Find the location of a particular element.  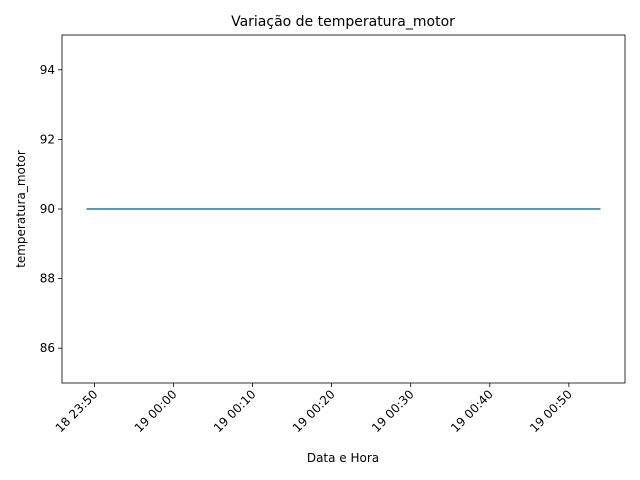

y-tick-label: 90 is located at coordinates (47, 209).